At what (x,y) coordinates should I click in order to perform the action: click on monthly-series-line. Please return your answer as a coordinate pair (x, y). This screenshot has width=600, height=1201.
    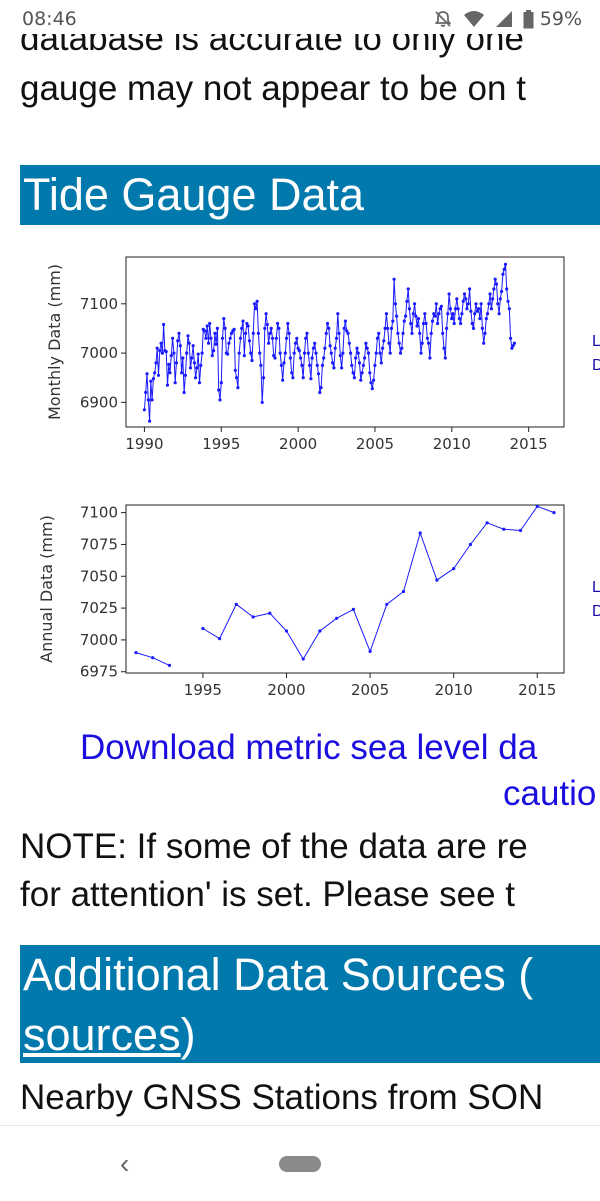
    Looking at the image, I should click on (329, 343).